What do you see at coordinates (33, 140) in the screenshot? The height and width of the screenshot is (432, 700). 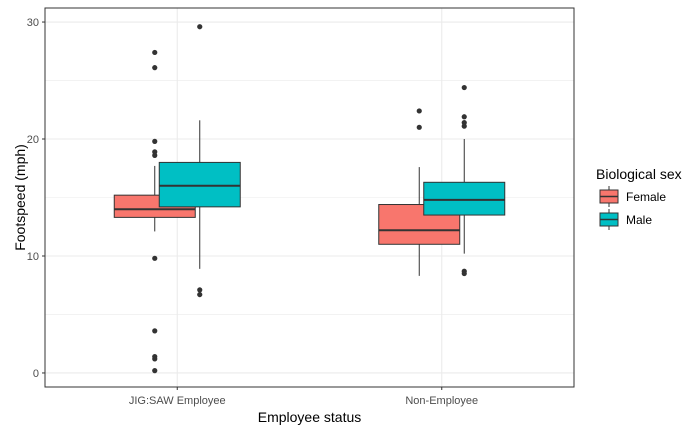 I see `y-tick-label: 20` at bounding box center [33, 140].